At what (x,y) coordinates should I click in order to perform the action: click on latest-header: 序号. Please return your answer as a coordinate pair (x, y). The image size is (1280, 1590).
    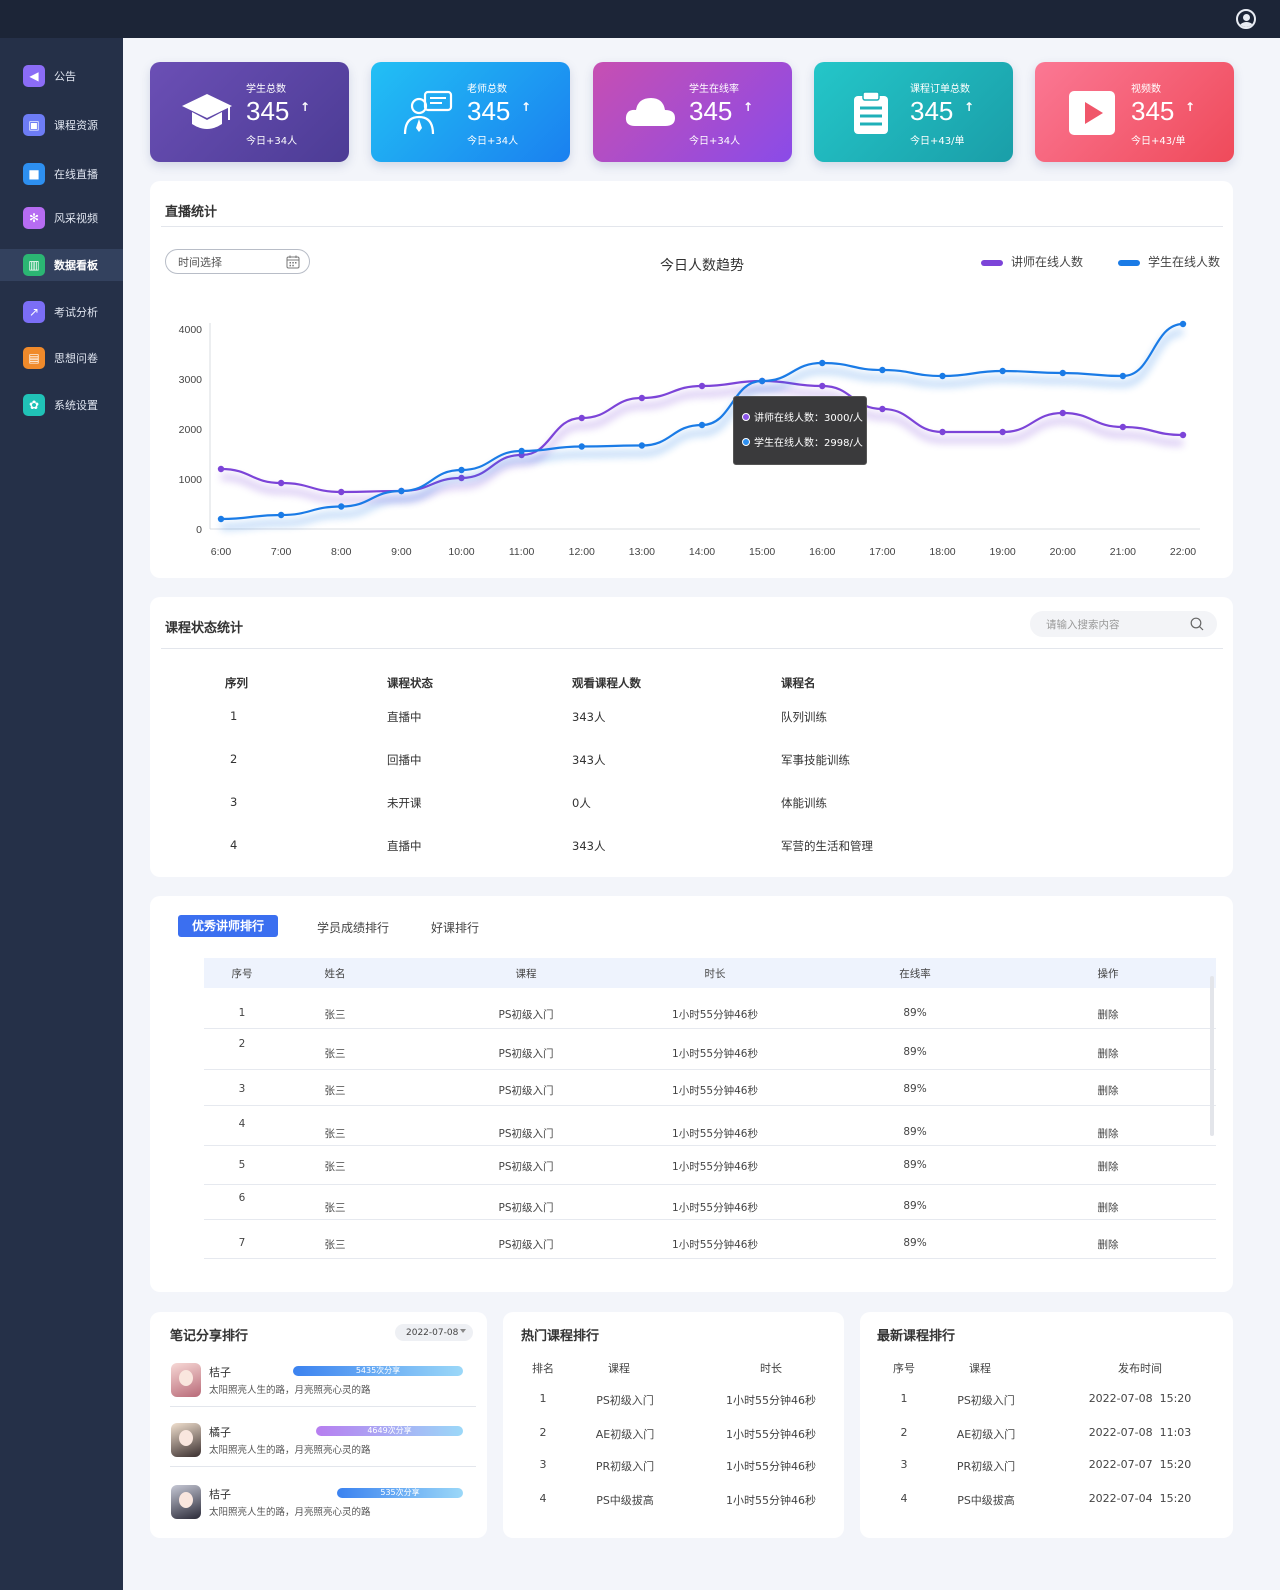
    Looking at the image, I should click on (904, 1368).